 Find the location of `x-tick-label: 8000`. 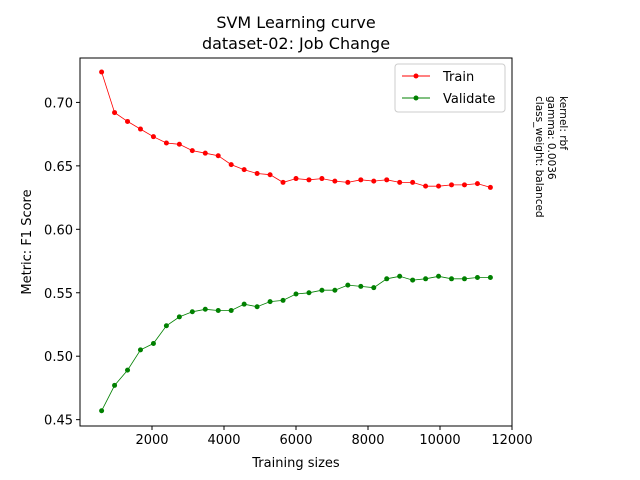

x-tick-label: 8000 is located at coordinates (367, 440).